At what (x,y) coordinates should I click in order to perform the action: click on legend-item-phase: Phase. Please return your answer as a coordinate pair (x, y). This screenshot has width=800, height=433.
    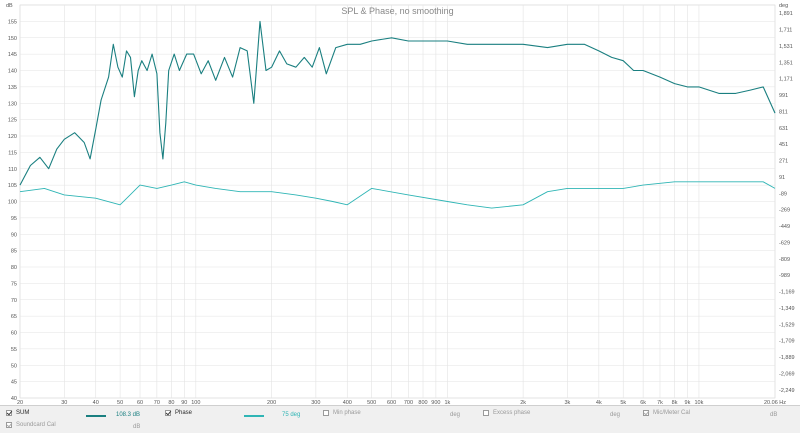
    Looking at the image, I should click on (178, 413).